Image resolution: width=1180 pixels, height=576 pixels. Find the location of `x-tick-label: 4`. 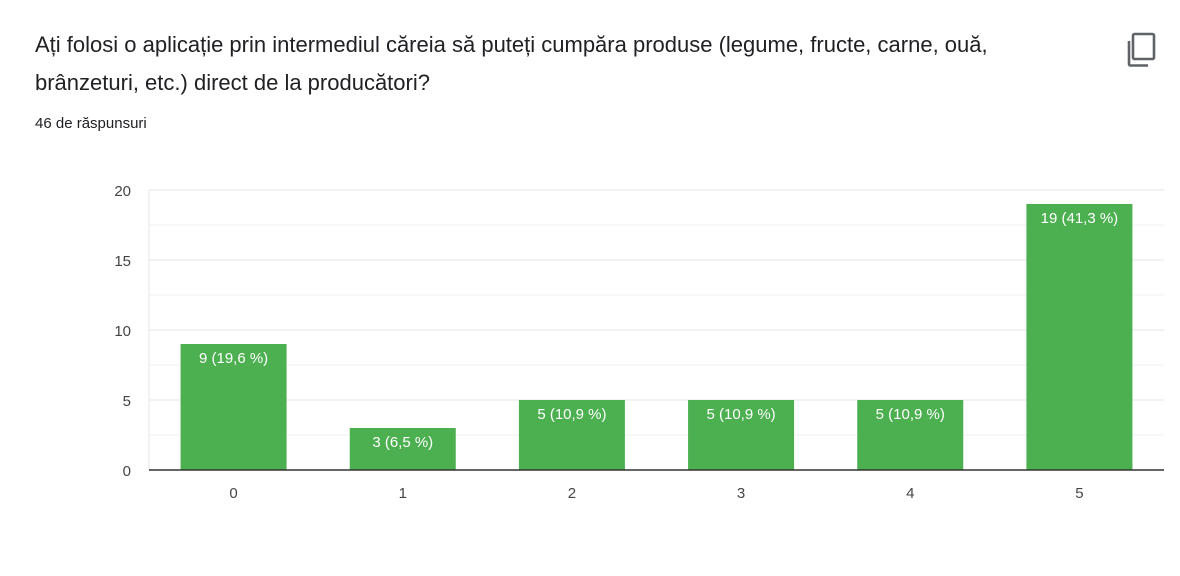

x-tick-label: 4 is located at coordinates (910, 493).